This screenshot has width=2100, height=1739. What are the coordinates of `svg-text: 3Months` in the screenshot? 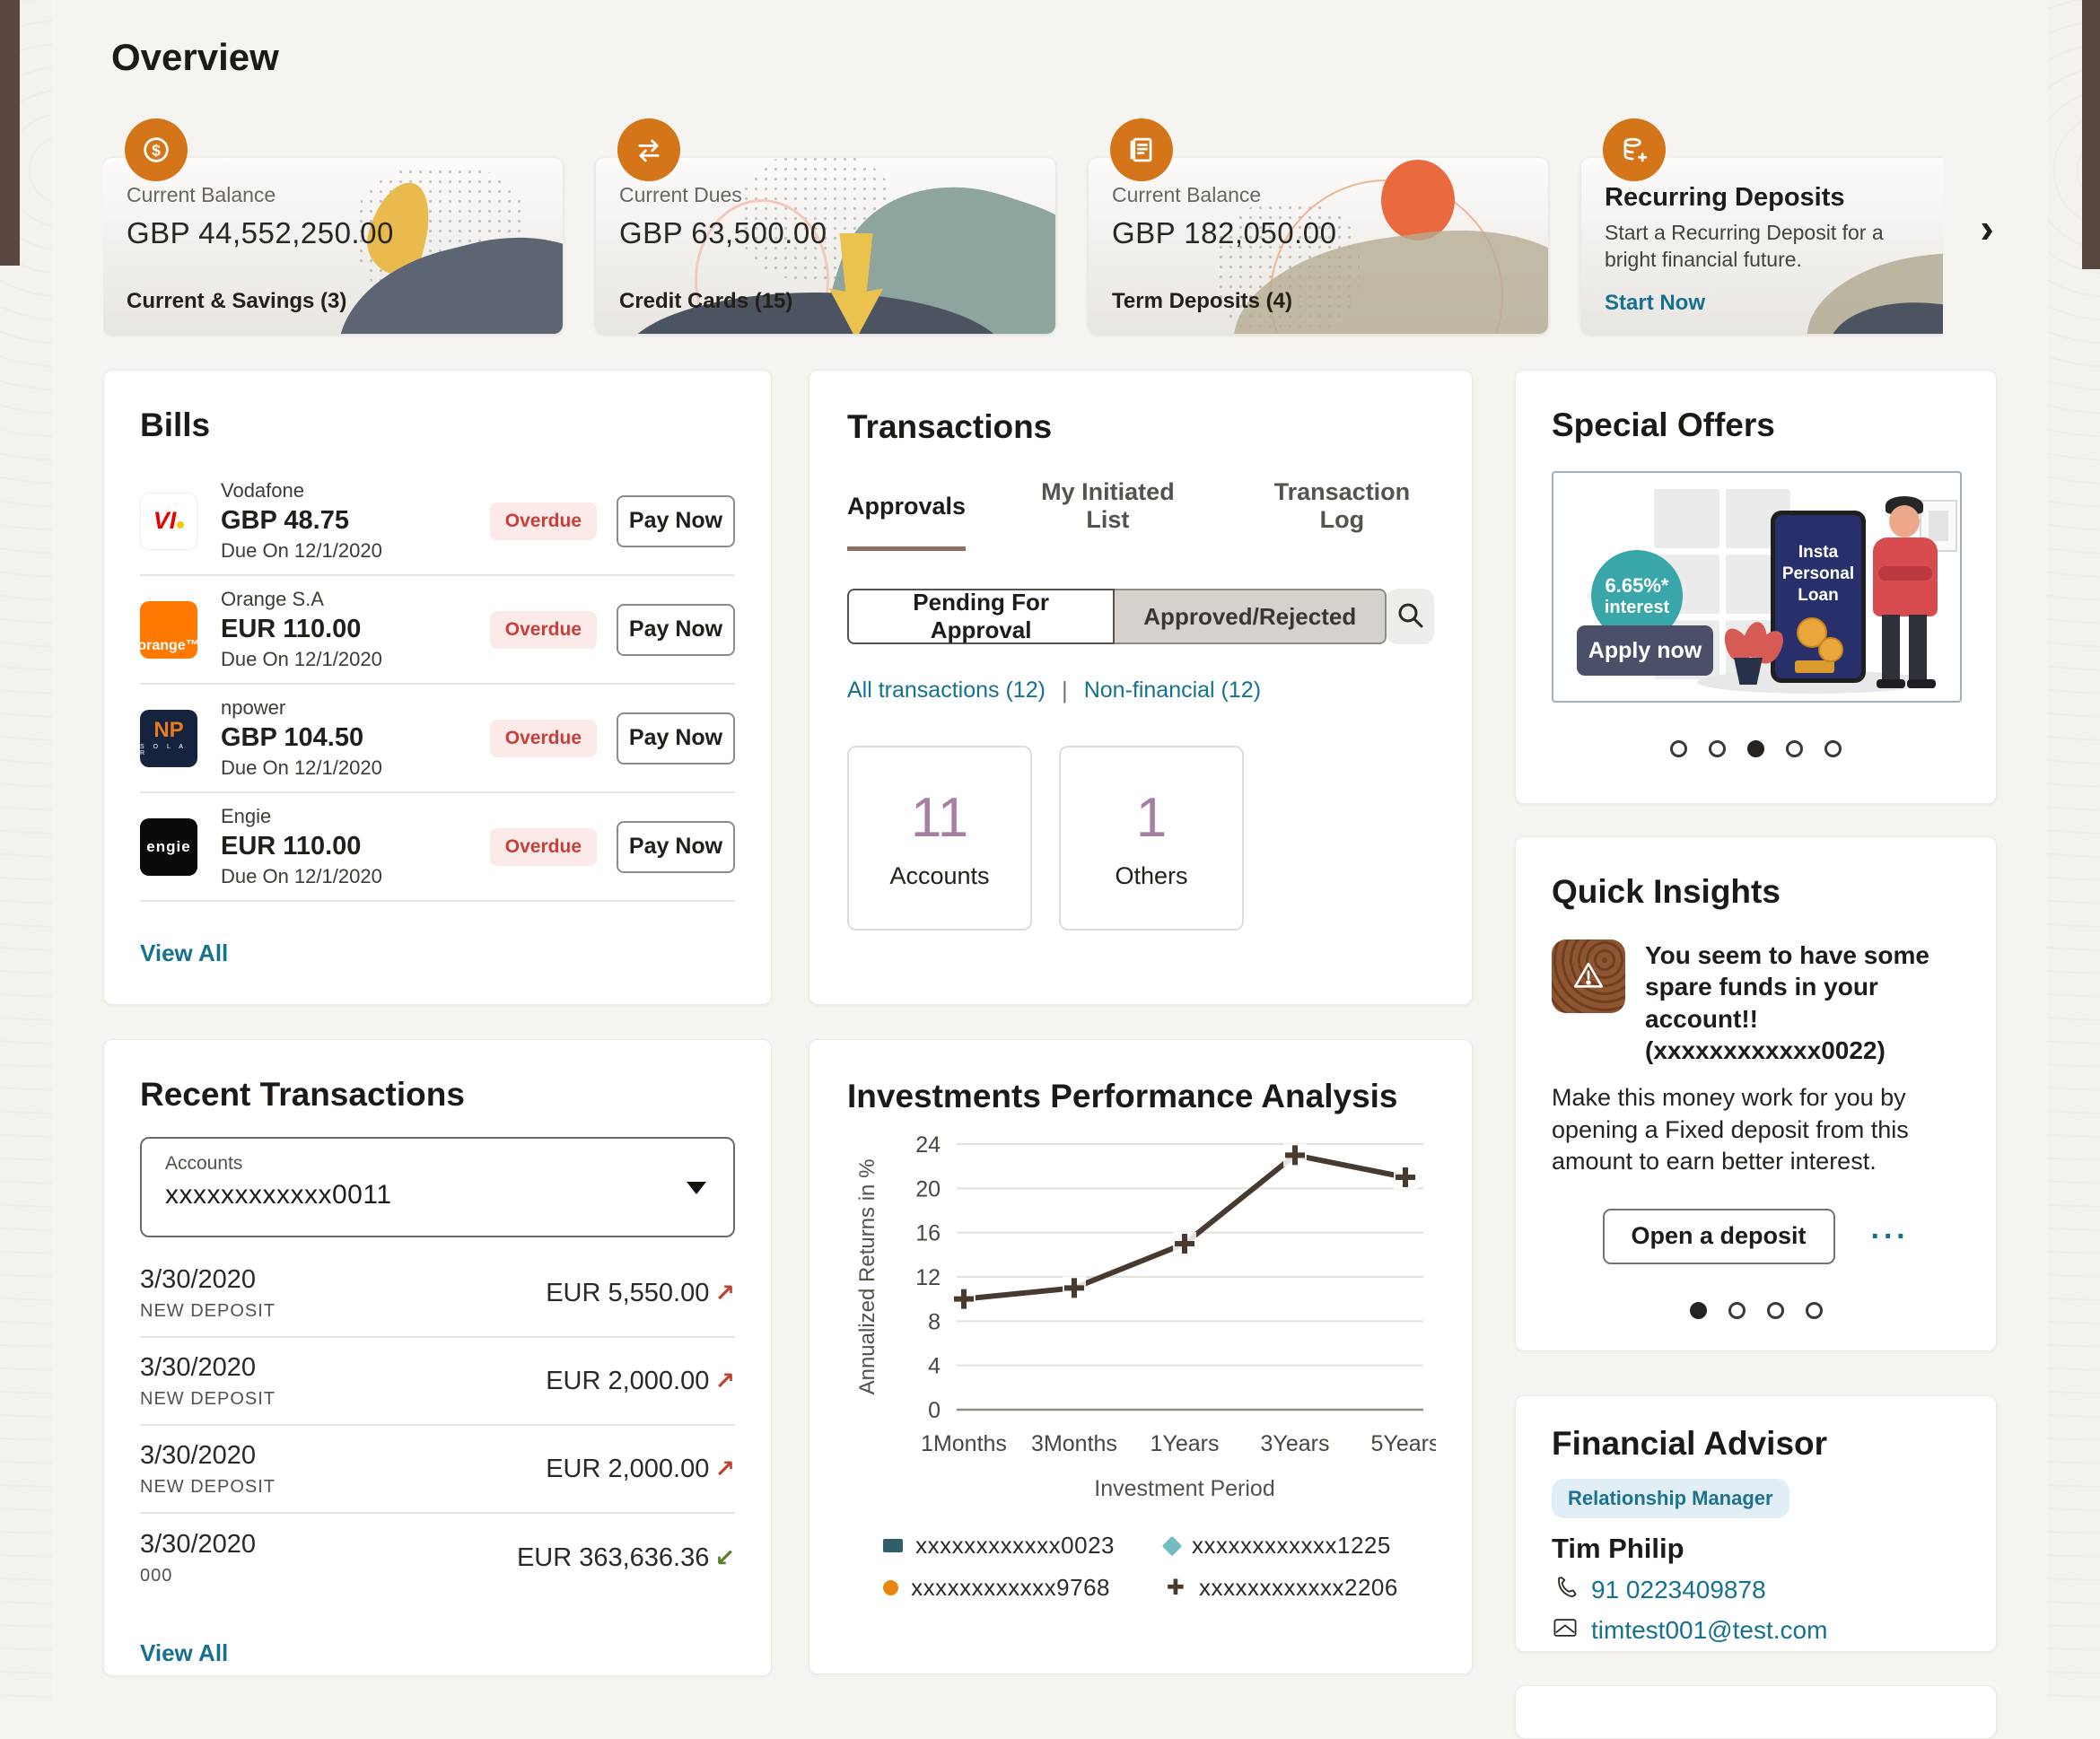 It's located at (1074, 1443).